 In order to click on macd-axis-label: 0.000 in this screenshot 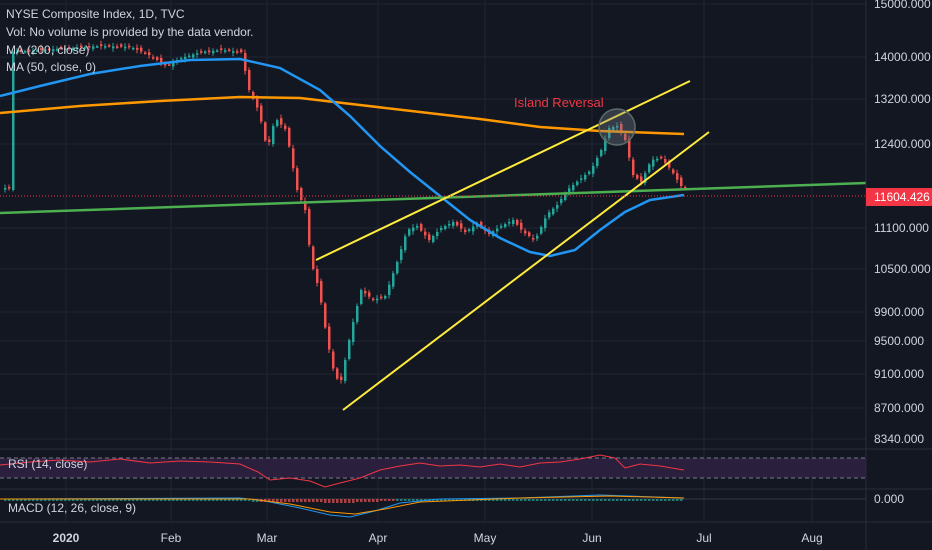, I will do `click(889, 499)`.